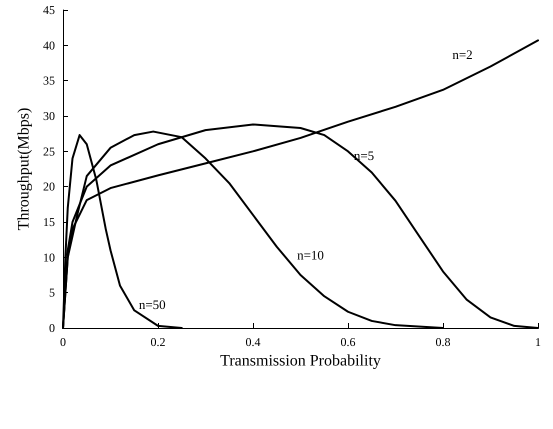 The image size is (553, 429). I want to click on y-tick-label: 10, so click(49, 257).